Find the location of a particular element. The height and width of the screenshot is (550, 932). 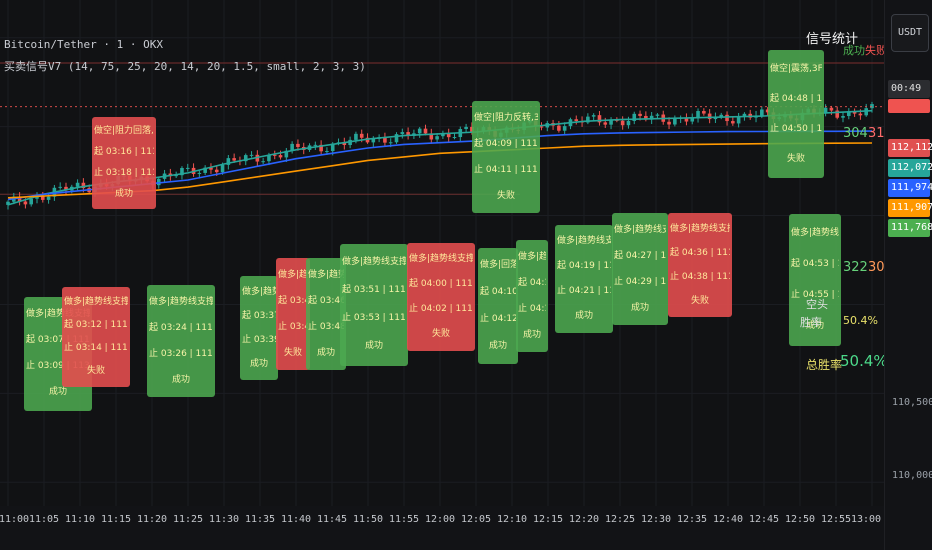

signal-label-line: 起 04:36 | 111940 is located at coordinates (700, 253).